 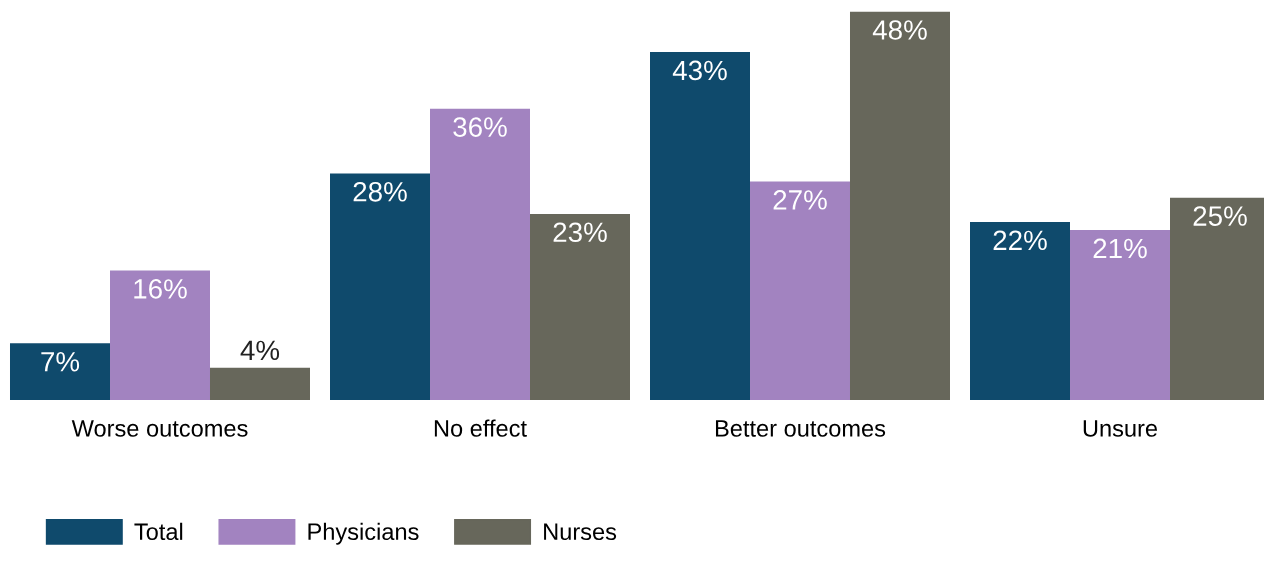 I want to click on x-tick-label: Better outcomes, so click(x=800, y=428).